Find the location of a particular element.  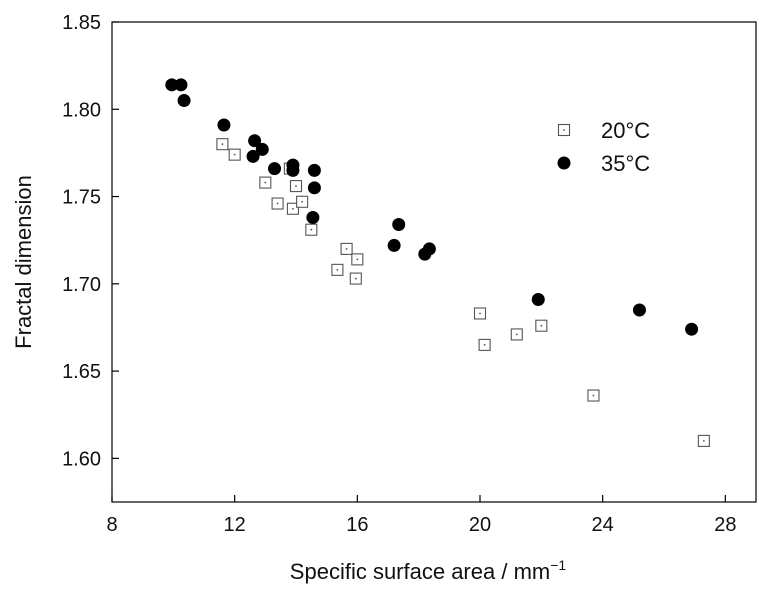

y-tick-label: 1.75 is located at coordinates (81, 198).